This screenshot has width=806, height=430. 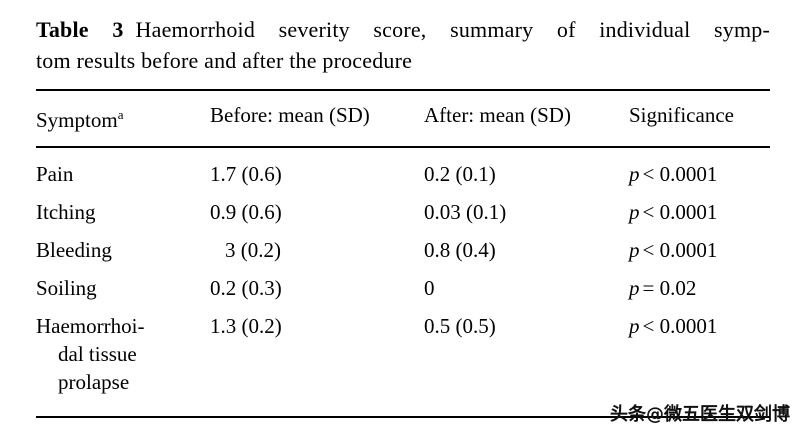 I want to click on symptom-footnote-marker: a, so click(x=120, y=114).